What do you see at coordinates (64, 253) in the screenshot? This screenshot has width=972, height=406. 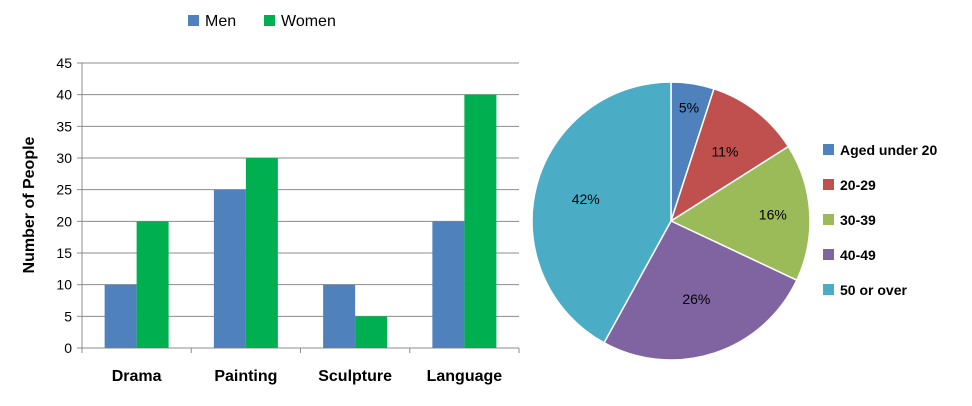 I see `y-tick-label: 15` at bounding box center [64, 253].